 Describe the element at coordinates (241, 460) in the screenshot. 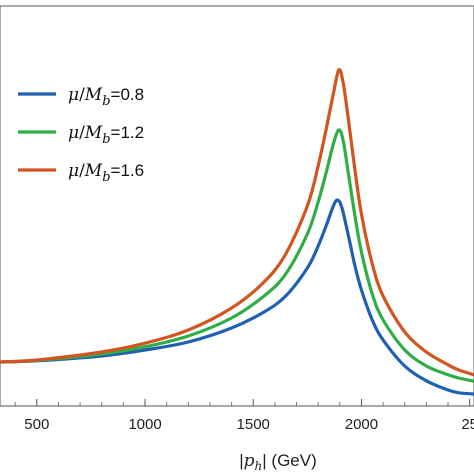

I see `x-axis-label-bar-open: |` at that location.